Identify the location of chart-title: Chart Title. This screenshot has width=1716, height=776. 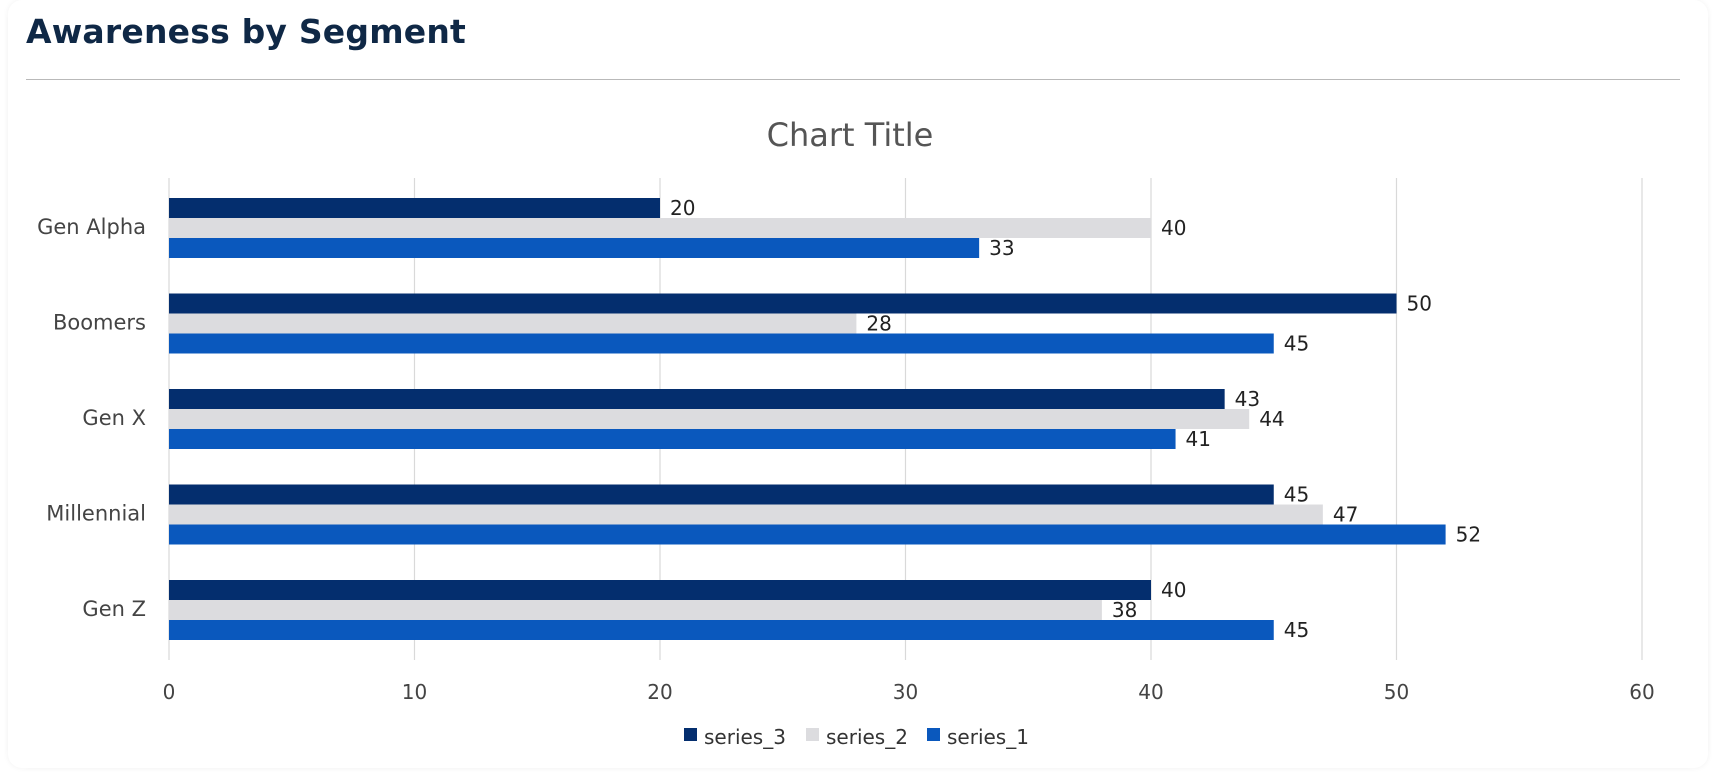
(850, 135).